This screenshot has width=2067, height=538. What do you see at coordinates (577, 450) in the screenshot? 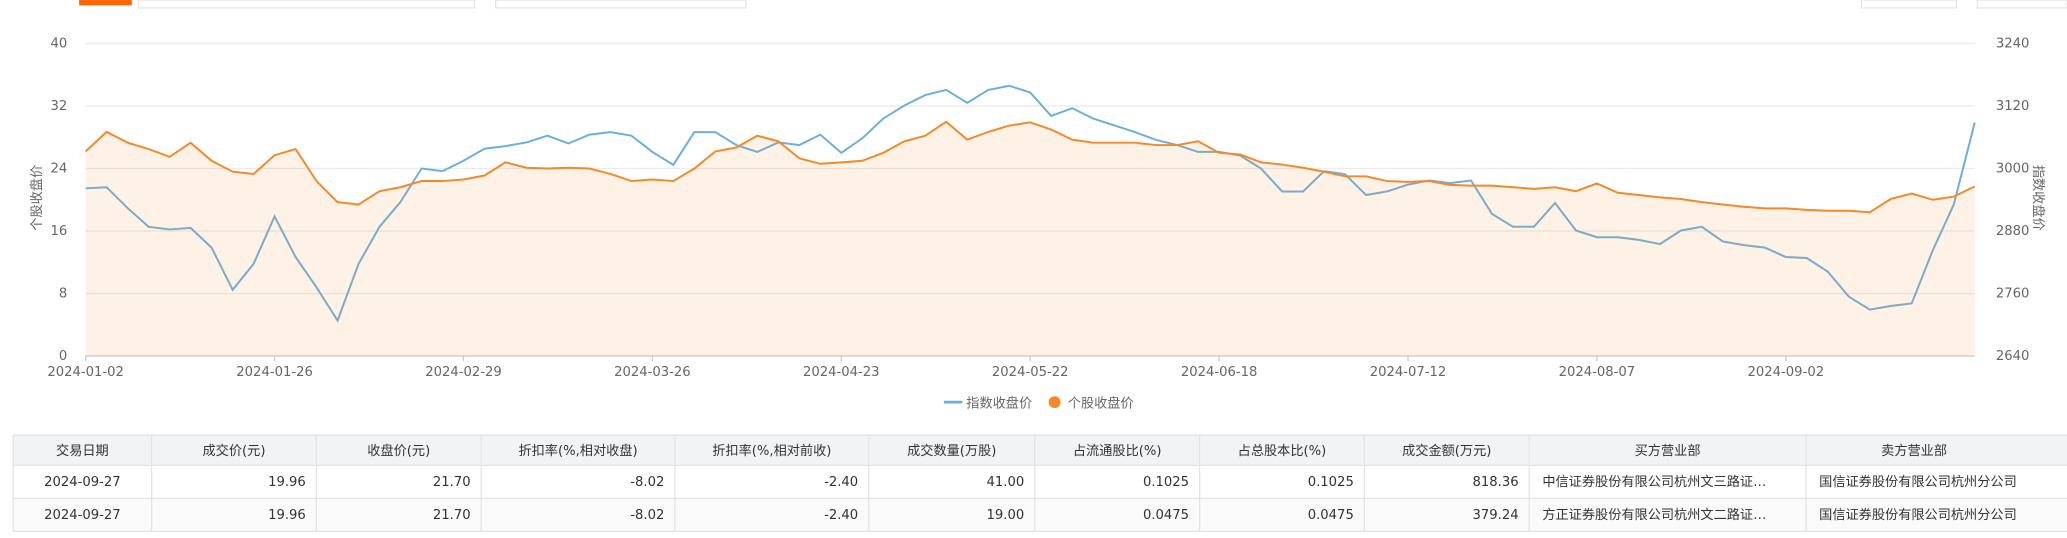
I see `table-header: 折扣率(%,相对收盘)` at bounding box center [577, 450].